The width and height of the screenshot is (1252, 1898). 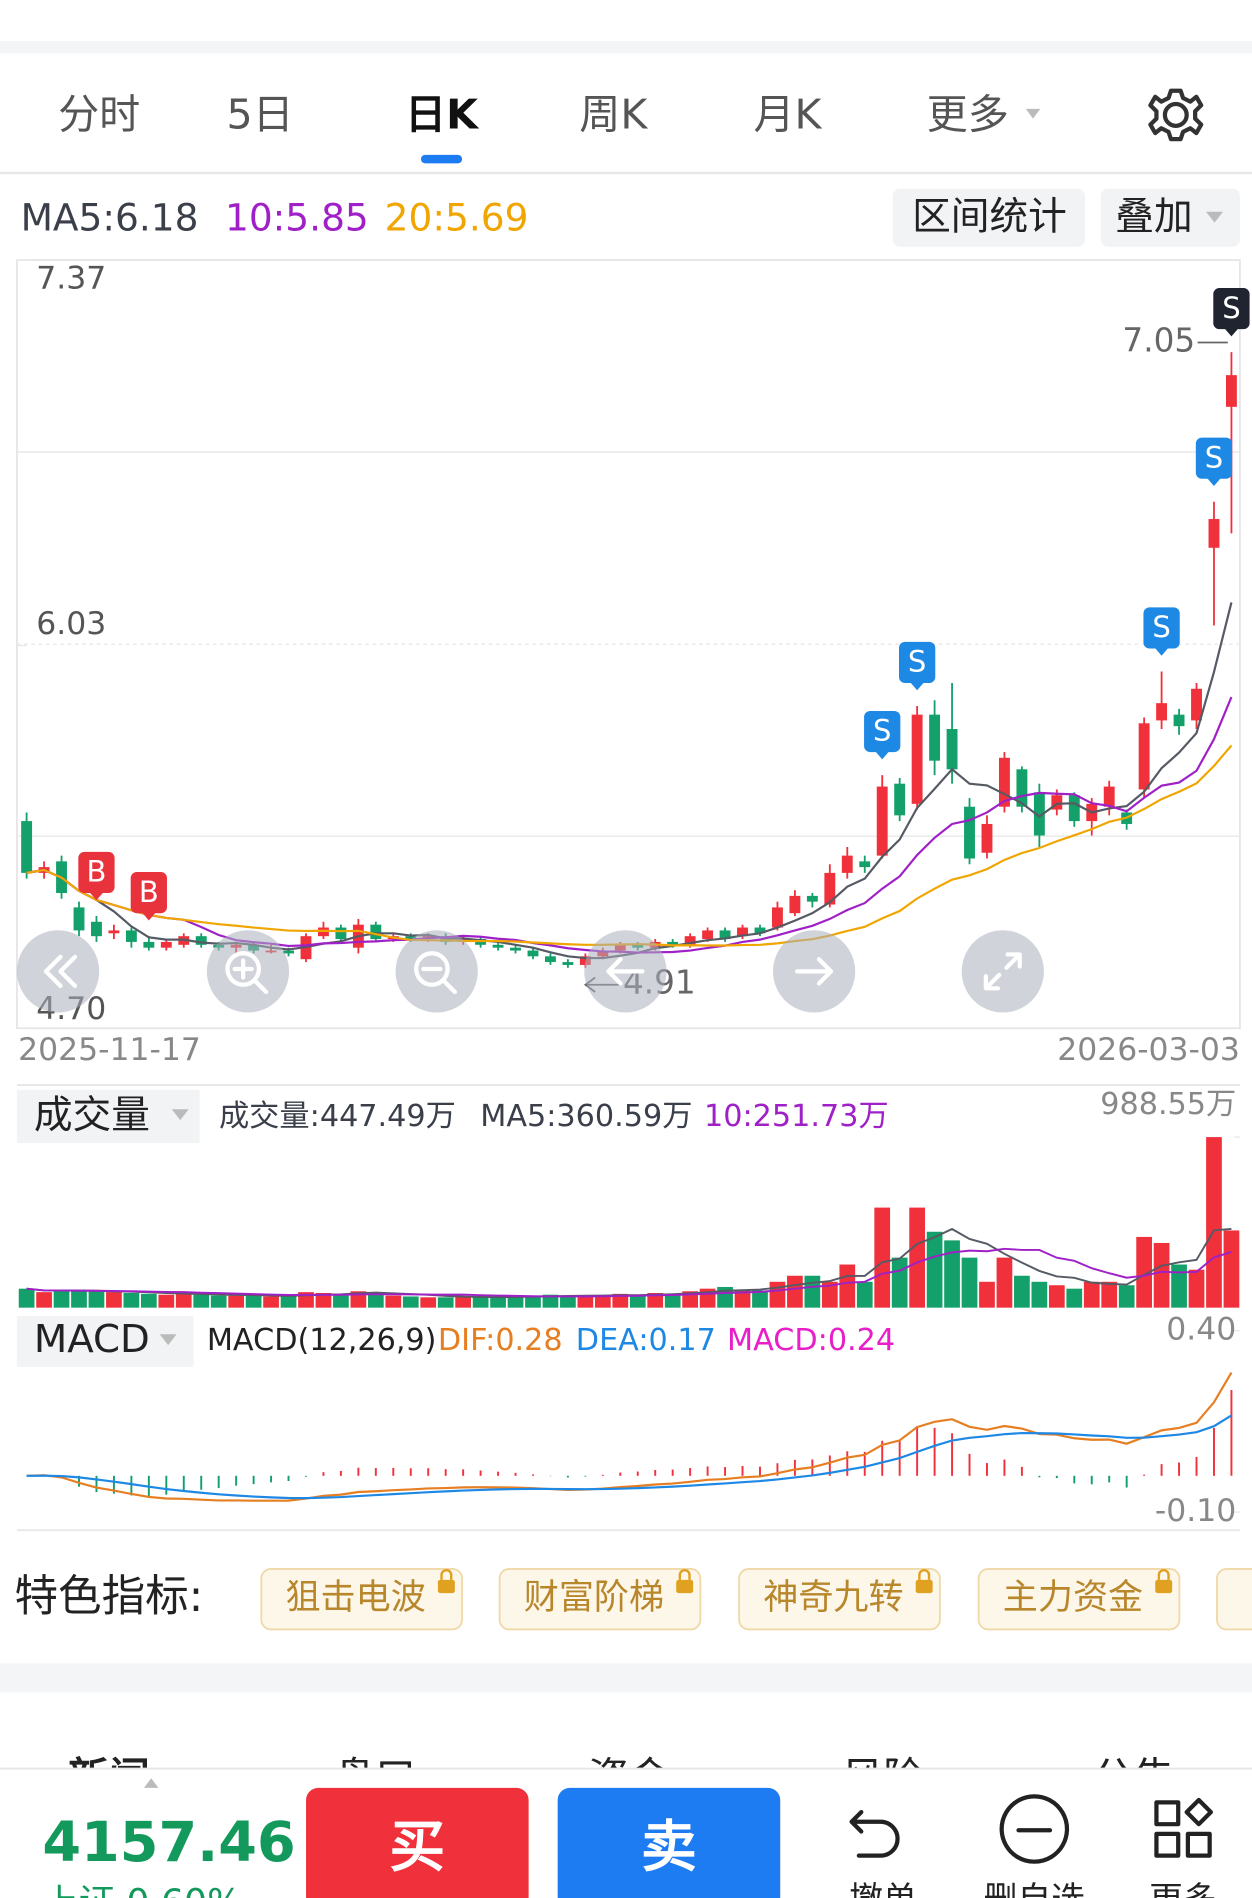 I want to click on ma-legend: 20:5.69, so click(x=457, y=218).